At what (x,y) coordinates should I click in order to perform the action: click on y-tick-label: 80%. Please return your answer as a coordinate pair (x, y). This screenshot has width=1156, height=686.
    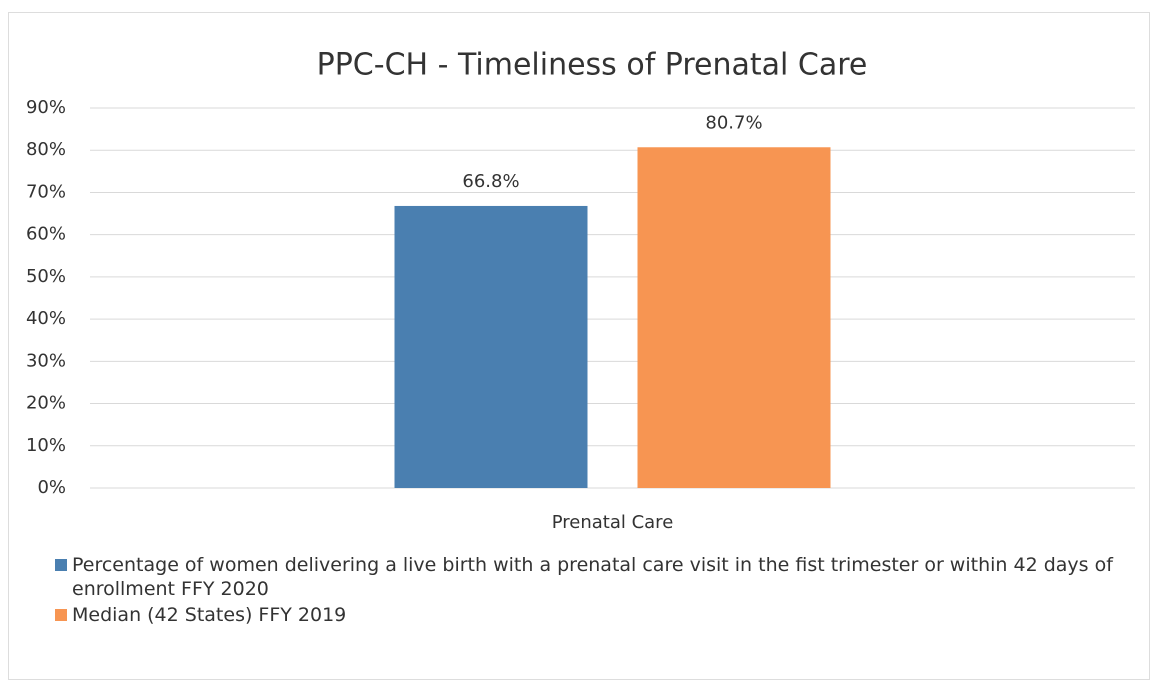
    Looking at the image, I should click on (46, 149).